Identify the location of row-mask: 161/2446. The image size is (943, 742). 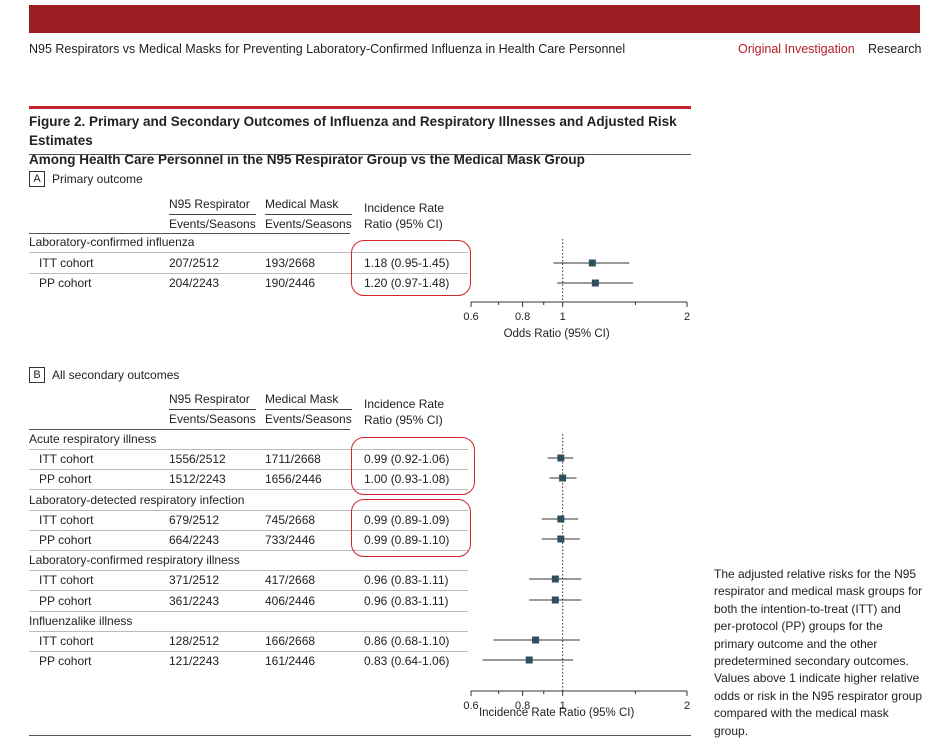
(290, 661).